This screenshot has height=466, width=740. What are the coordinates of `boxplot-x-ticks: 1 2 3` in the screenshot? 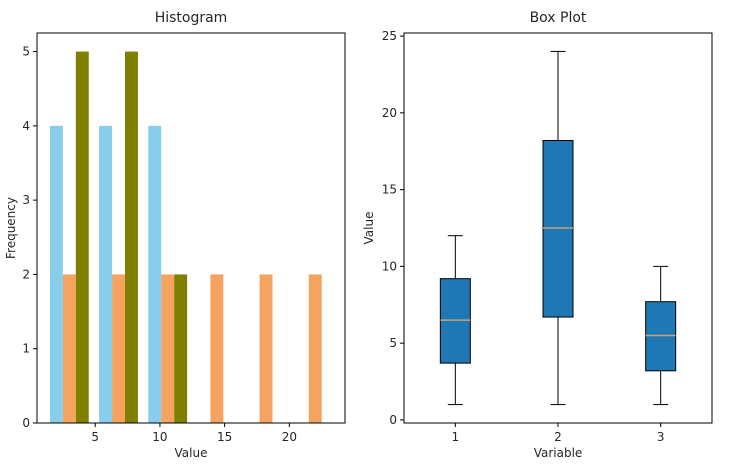 It's located at (558, 433).